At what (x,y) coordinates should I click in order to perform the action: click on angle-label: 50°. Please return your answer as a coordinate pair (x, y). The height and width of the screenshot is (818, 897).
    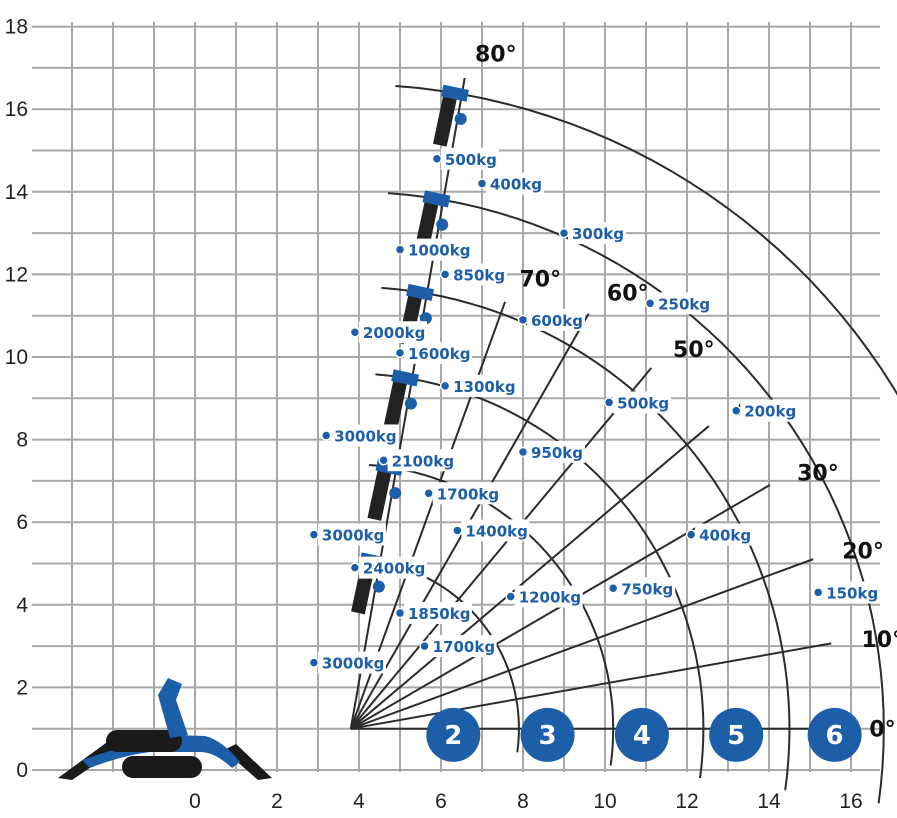
    Looking at the image, I should click on (694, 350).